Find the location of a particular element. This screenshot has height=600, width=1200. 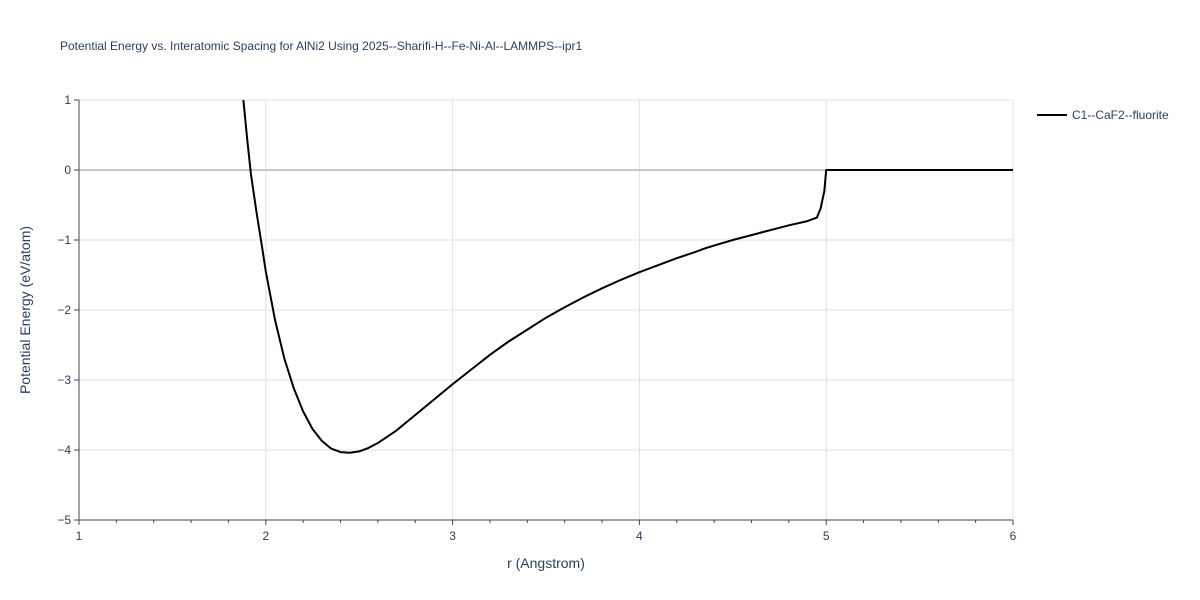

x-tick-label: 6 is located at coordinates (1013, 536).